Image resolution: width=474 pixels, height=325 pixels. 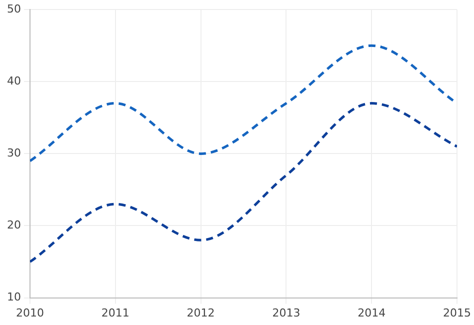 What do you see at coordinates (457, 313) in the screenshot?
I see `x-tick-label: 2015` at bounding box center [457, 313].